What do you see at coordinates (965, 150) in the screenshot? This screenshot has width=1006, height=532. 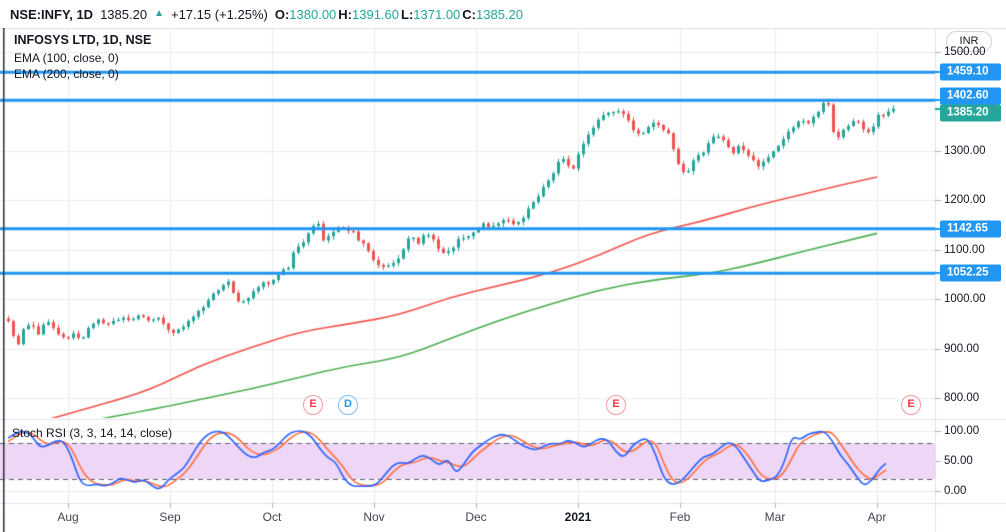 I see `price-tick-label: 1300.00` at bounding box center [965, 150].